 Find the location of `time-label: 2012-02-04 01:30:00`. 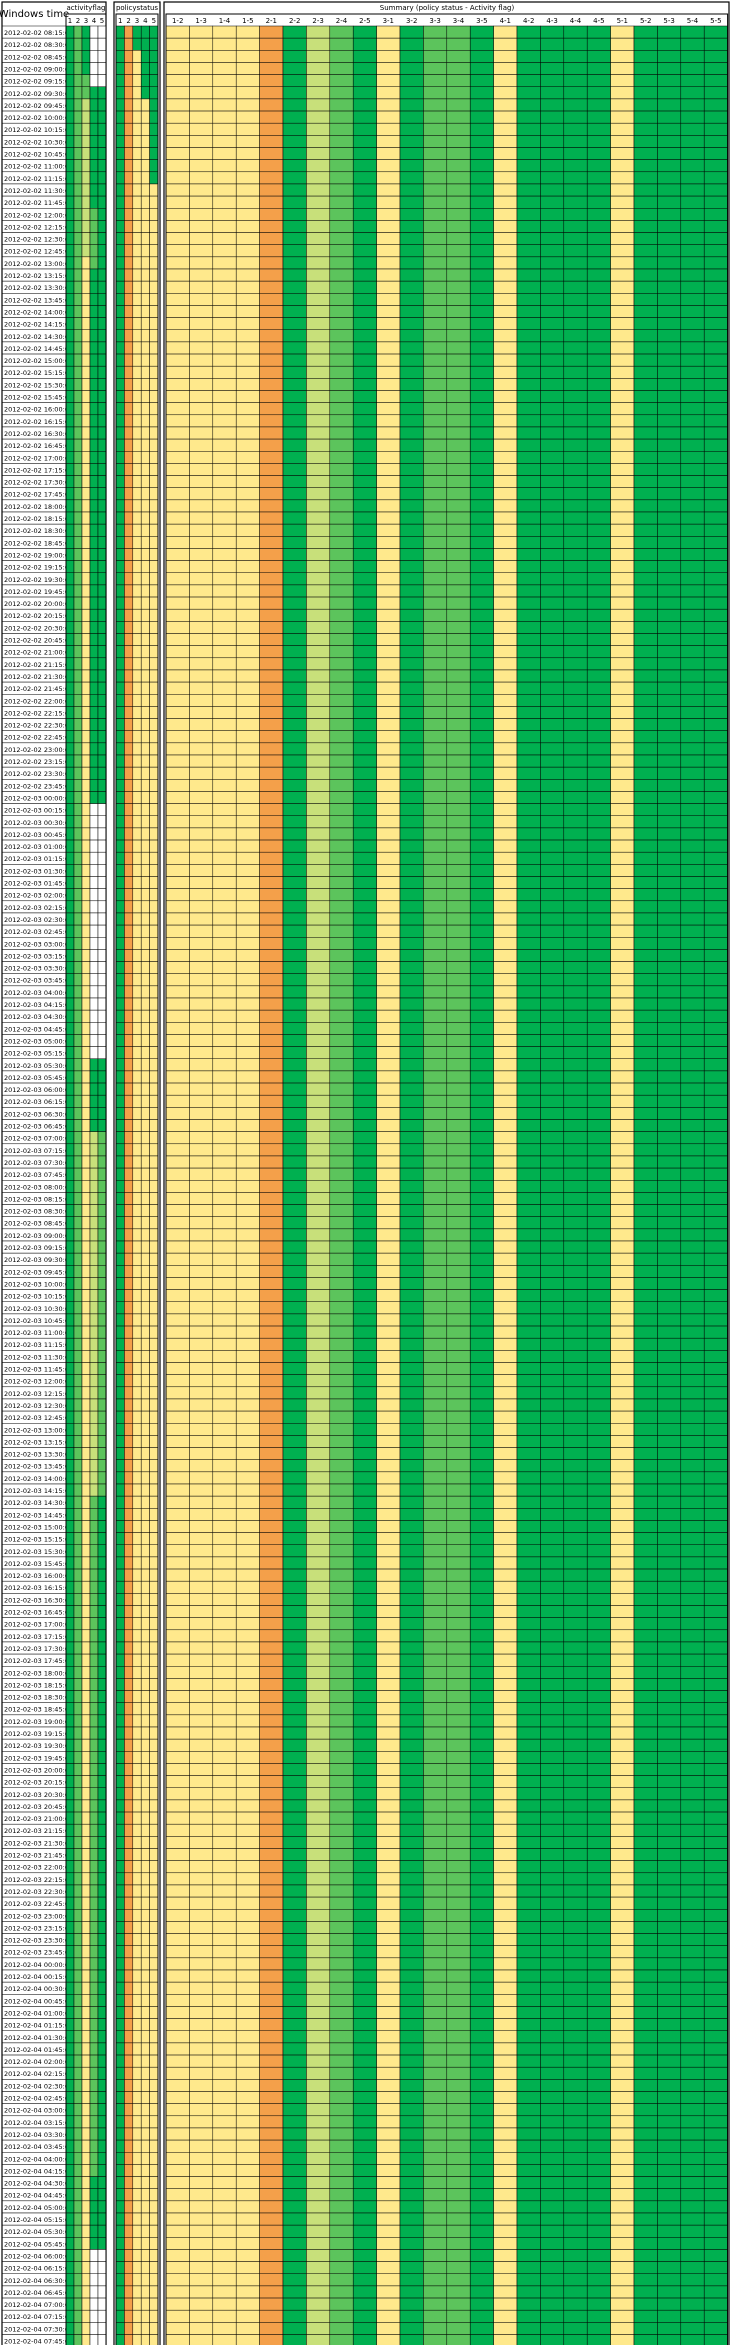

time-label: 2012-02-04 01:30:00 is located at coordinates (38, 2038).